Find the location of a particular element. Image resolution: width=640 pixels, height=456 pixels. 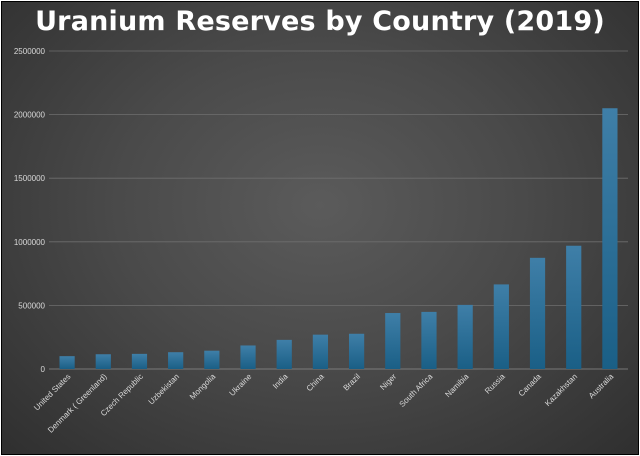

chart-title: Uranium Reserves by Country (2019) is located at coordinates (320, 21).